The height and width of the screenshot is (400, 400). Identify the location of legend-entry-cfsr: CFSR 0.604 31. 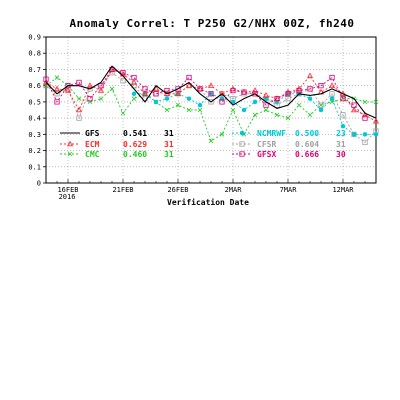
(289, 144).